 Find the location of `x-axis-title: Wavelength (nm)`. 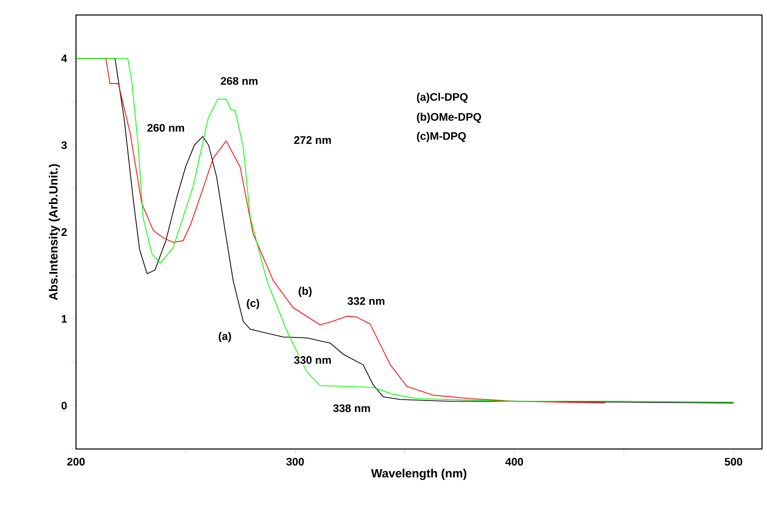

x-axis-title: Wavelength (nm) is located at coordinates (418, 474).